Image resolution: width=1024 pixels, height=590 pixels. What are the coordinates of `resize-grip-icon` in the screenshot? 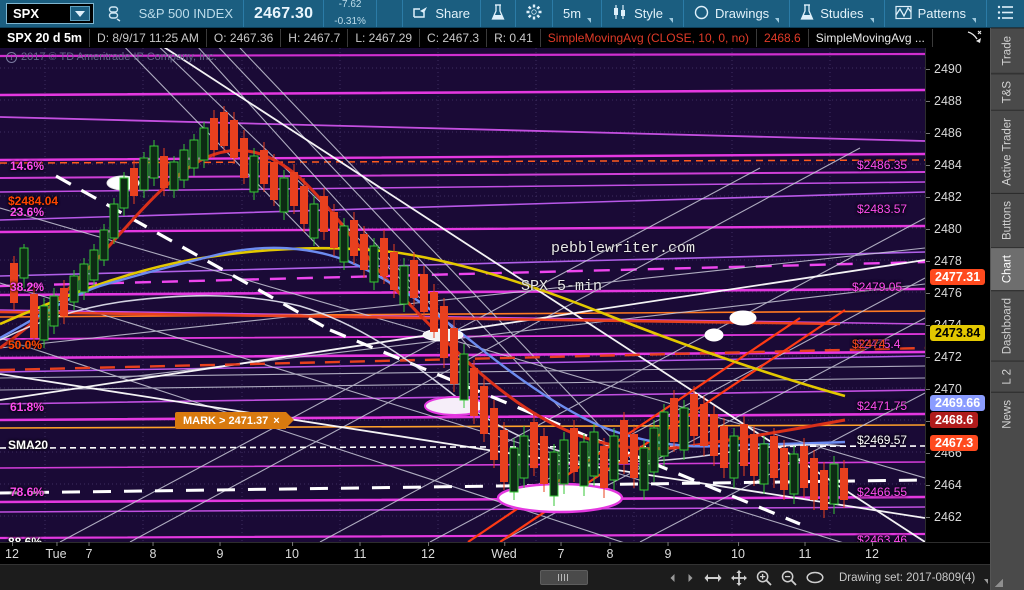 It's located at (999, 583).